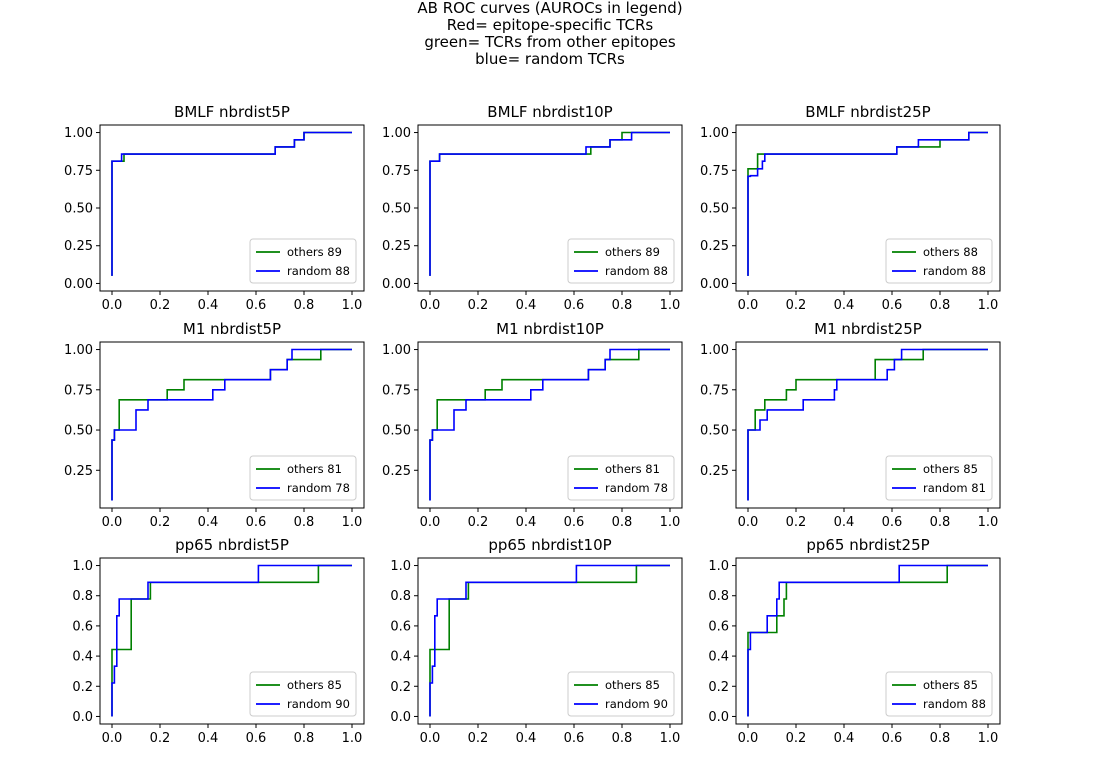 This screenshot has width=1100, height=775. What do you see at coordinates (632, 252) in the screenshot?
I see `legend-label: others 89` at bounding box center [632, 252].